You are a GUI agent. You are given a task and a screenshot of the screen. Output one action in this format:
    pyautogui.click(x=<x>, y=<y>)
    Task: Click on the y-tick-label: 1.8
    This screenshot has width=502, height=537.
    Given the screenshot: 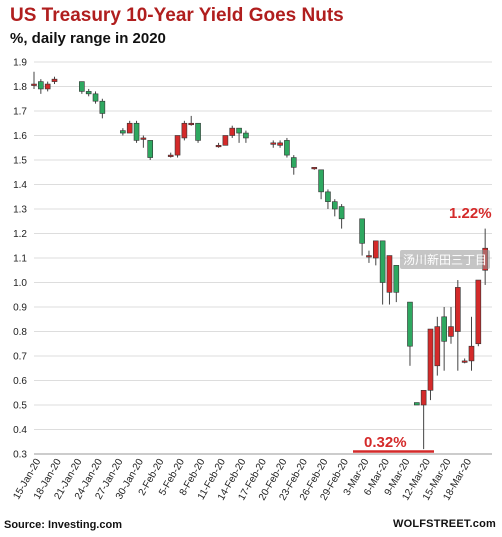 What is the action you would take?
    pyautogui.click(x=20, y=87)
    